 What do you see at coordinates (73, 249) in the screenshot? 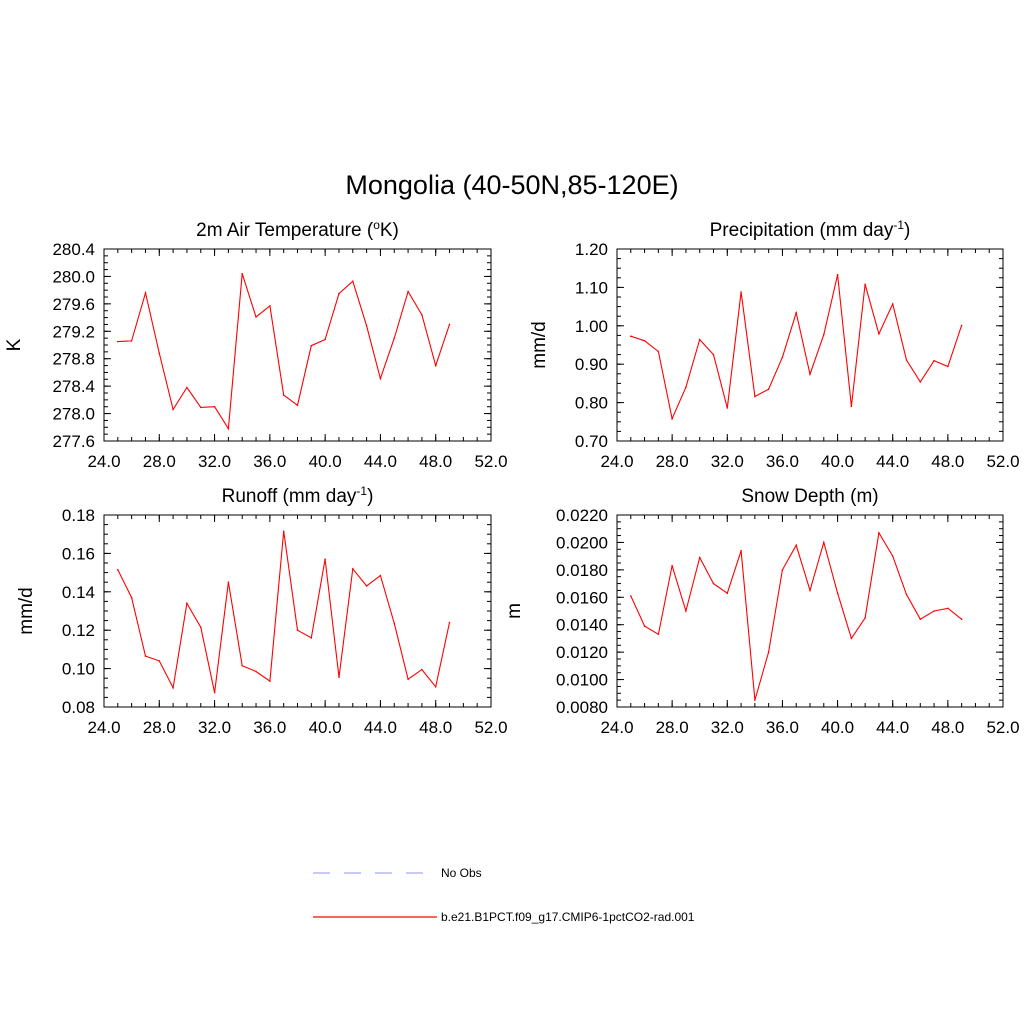
I see `y-tick-label: 280.4` at bounding box center [73, 249].